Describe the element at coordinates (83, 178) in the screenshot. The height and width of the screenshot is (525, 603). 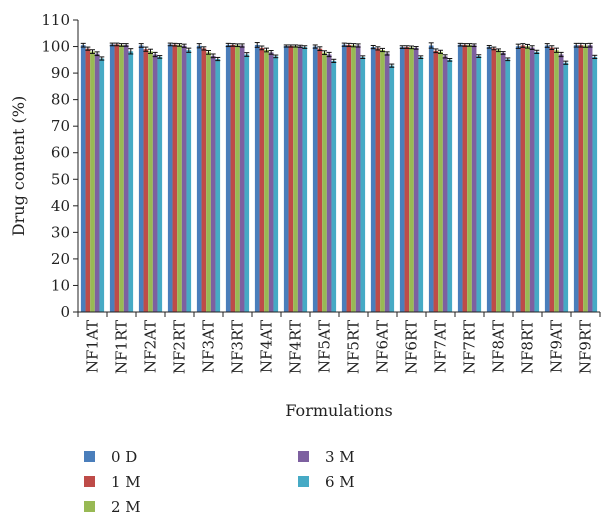
I see `bar-nf1at-0d` at that location.